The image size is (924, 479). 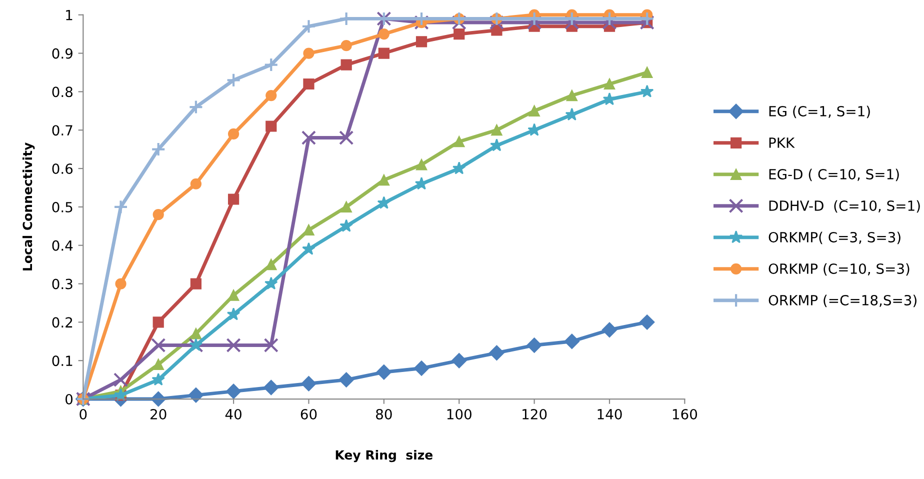 I want to click on y-tick-label: 0, so click(x=69, y=399).